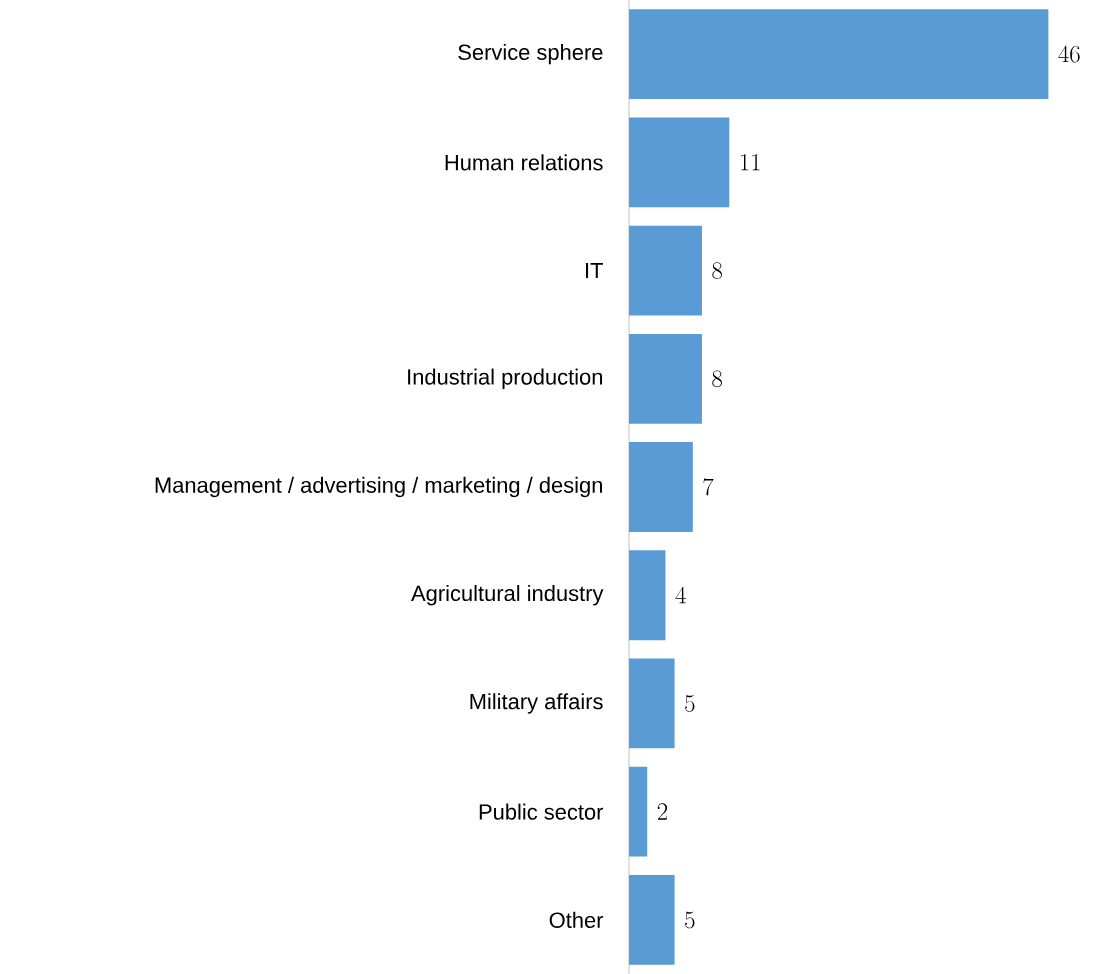 This screenshot has height=974, width=1105. I want to click on y-tick-label: Military affairs, so click(536, 703).